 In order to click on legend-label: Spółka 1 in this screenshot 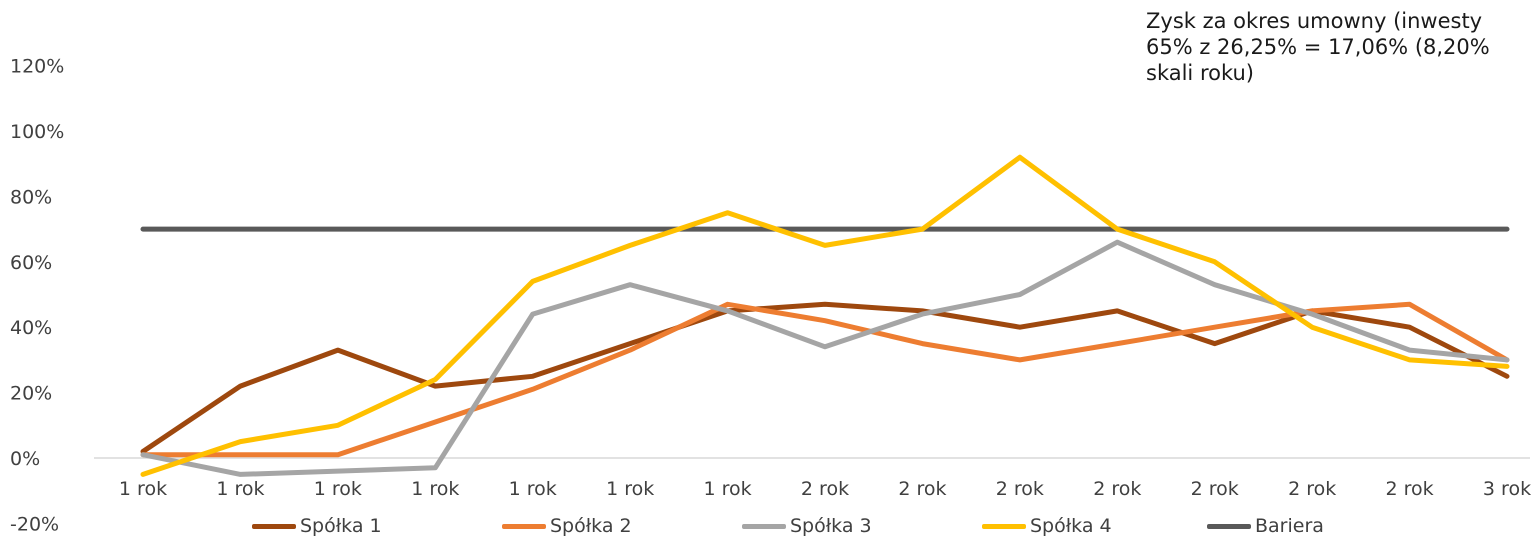, I will do `click(341, 526)`.